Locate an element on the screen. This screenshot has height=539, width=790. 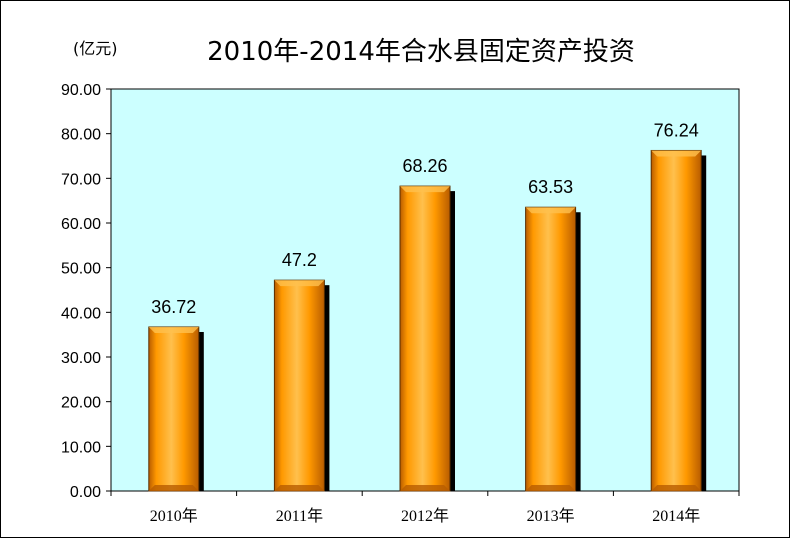
y-tick-label: 10.00 is located at coordinates (81, 447).